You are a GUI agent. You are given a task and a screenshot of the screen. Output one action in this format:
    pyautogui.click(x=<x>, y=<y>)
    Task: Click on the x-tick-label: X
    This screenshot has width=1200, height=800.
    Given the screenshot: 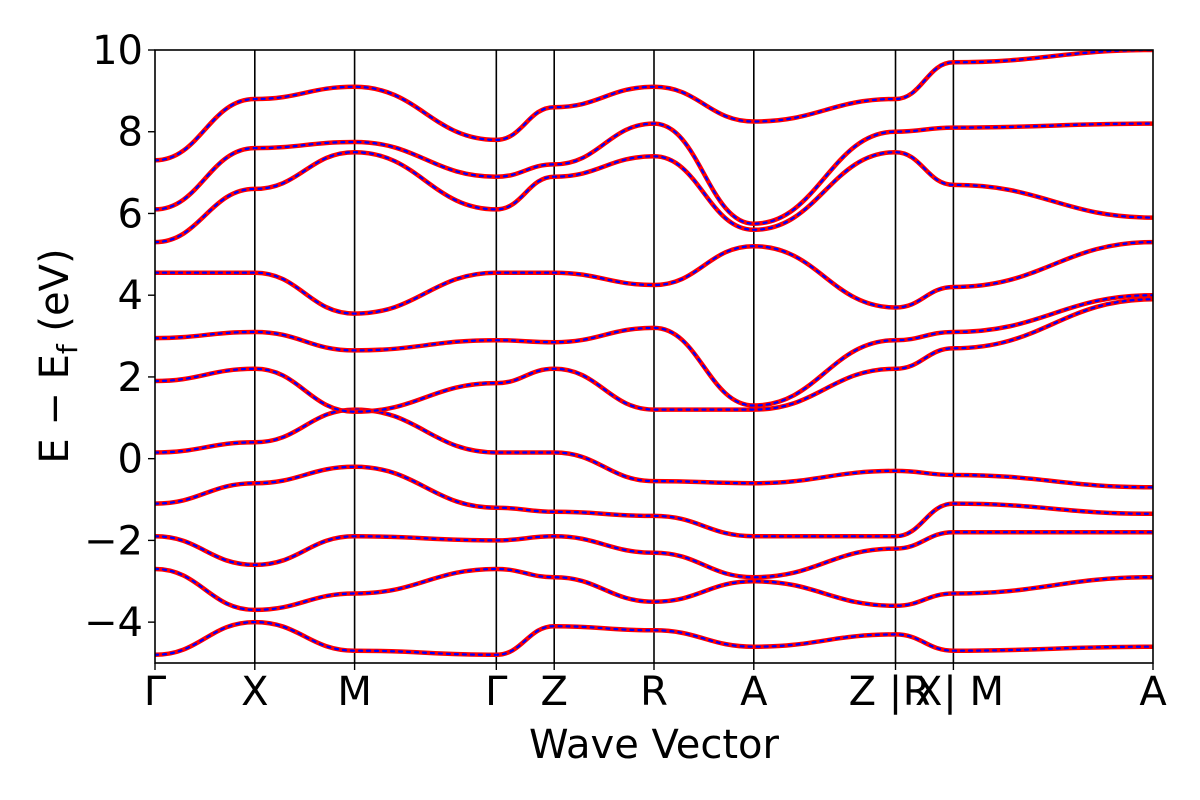 What is the action you would take?
    pyautogui.click(x=254, y=692)
    